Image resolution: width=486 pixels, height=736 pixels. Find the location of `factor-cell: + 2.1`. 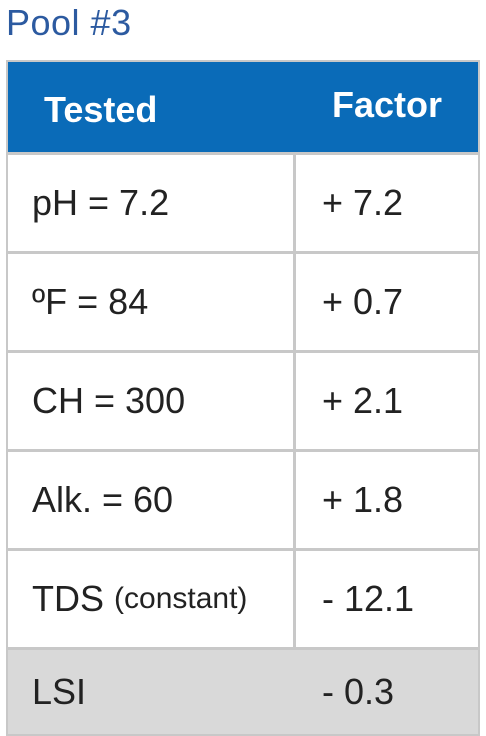

factor-cell: + 2.1 is located at coordinates (363, 400).